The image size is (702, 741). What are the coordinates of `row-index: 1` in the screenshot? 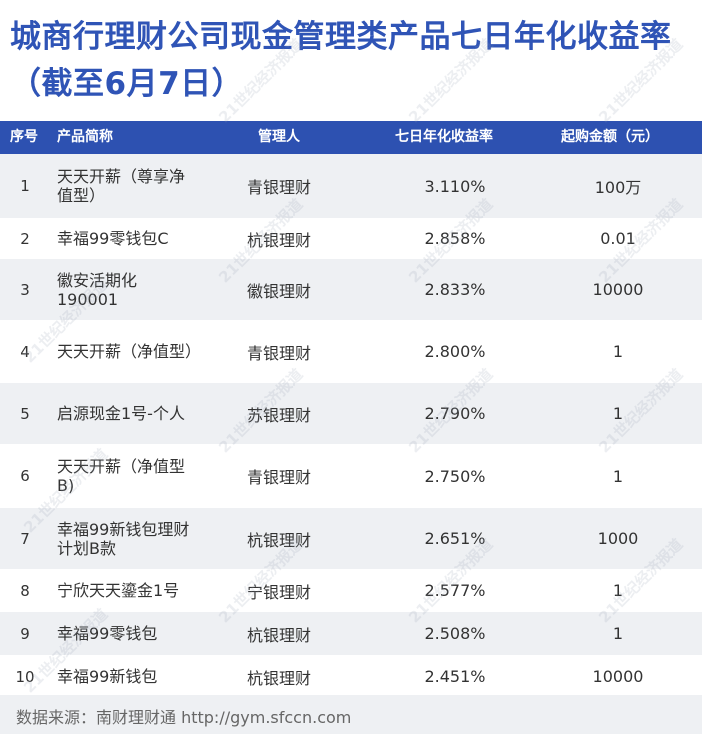 It's located at (25, 186).